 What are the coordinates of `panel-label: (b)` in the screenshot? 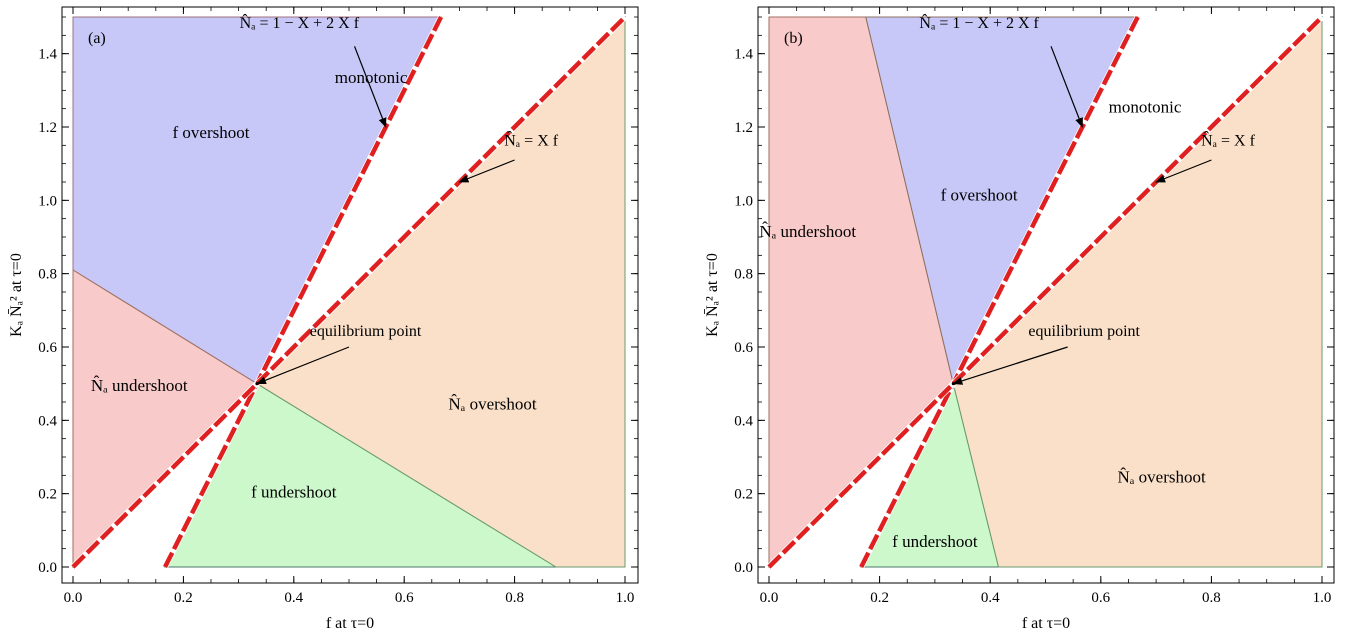 It's located at (793, 38).